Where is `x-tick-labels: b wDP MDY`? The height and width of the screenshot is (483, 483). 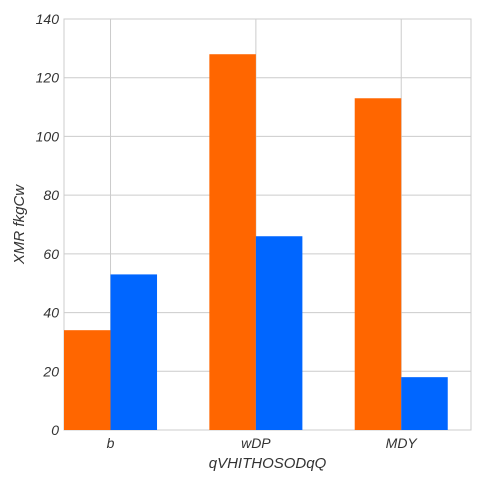 x-tick-labels: b wDP MDY is located at coordinates (263, 443).